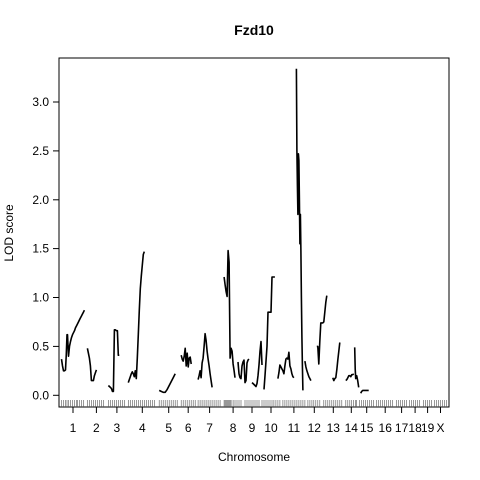 This screenshot has width=480, height=480. I want to click on y-tick-label-1: 0.0, so click(40, 395).